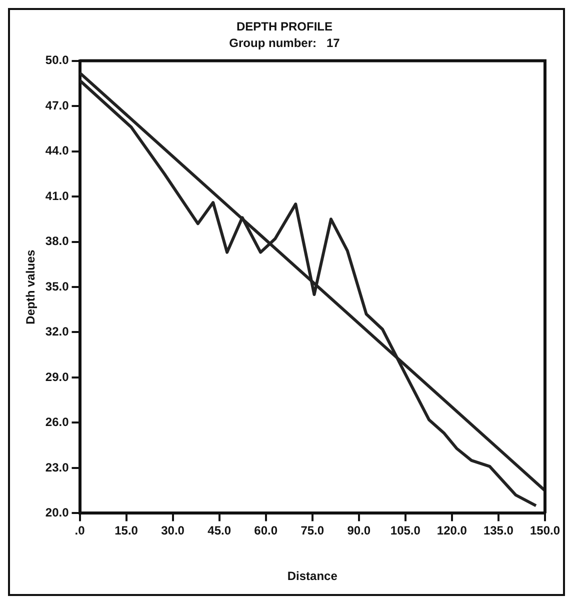 The height and width of the screenshot is (604, 573). I want to click on x-tick-label: .0, so click(80, 531).